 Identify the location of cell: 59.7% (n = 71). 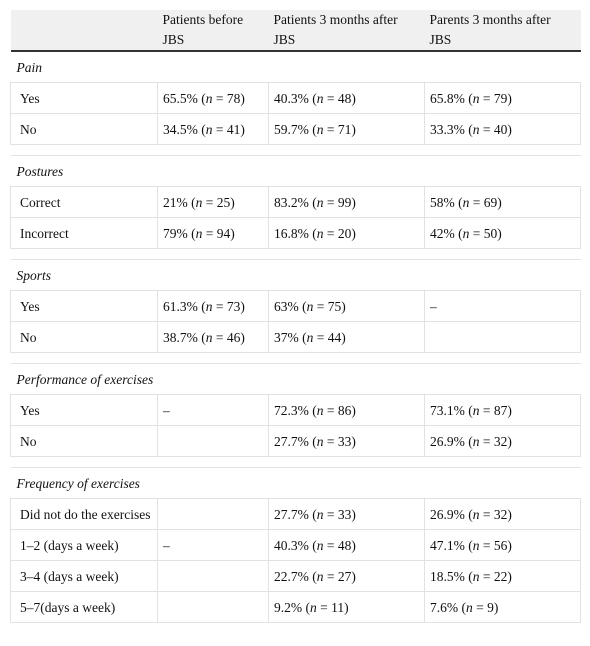
(346, 129).